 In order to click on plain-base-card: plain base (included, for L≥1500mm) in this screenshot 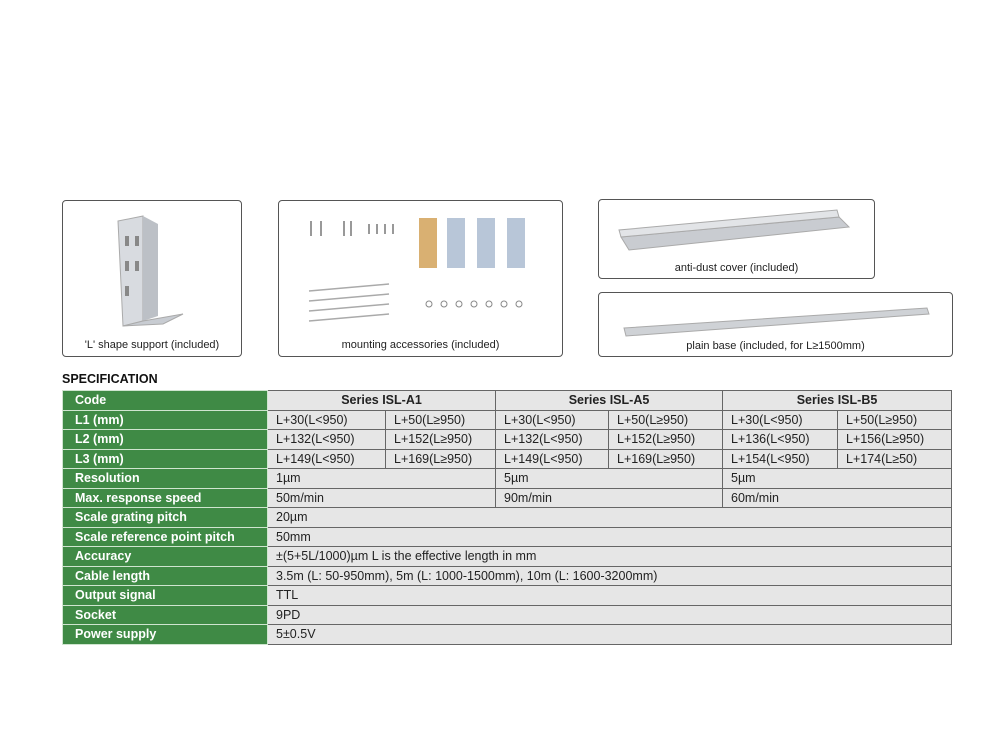, I will do `click(775, 324)`.